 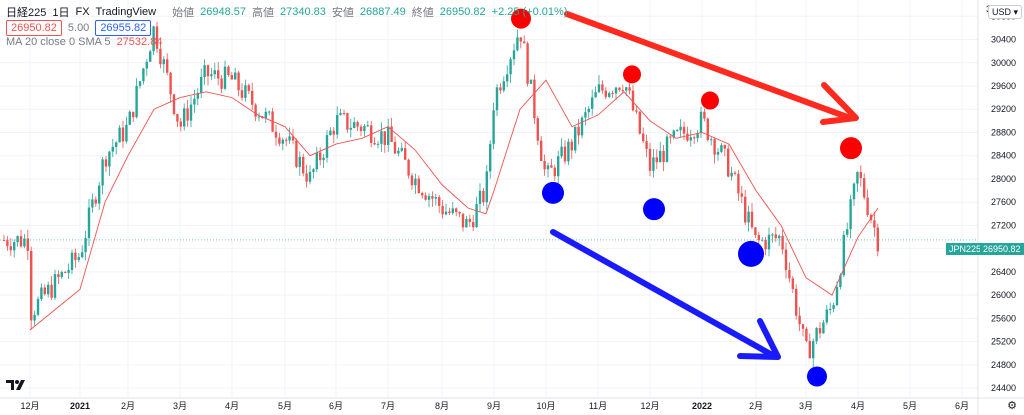 I want to click on x-tick-label: 7月, so click(x=388, y=406).